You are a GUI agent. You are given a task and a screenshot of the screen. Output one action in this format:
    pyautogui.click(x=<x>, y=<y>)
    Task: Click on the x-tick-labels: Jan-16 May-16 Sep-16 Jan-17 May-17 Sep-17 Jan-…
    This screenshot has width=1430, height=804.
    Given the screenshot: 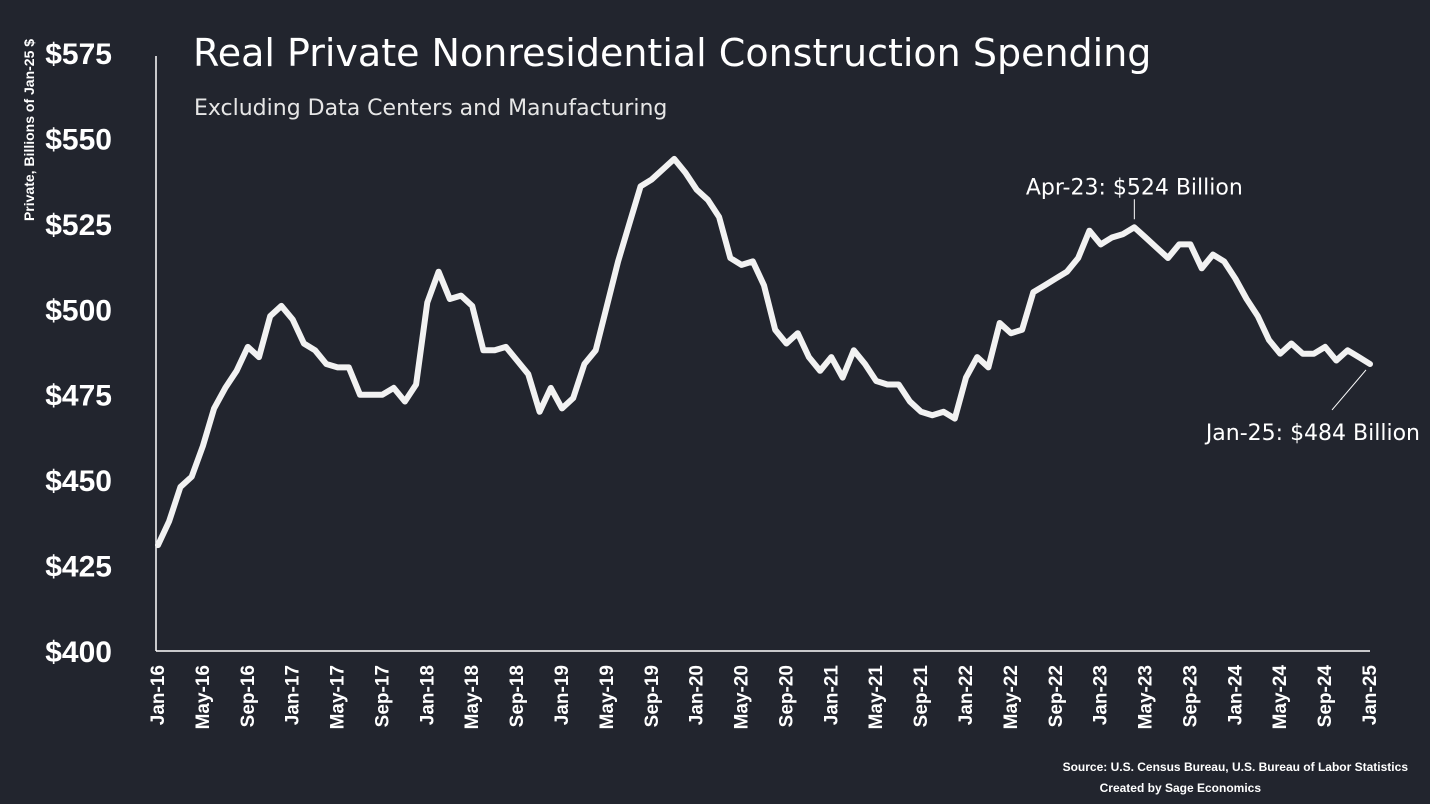 What is the action you would take?
    pyautogui.click(x=764, y=697)
    